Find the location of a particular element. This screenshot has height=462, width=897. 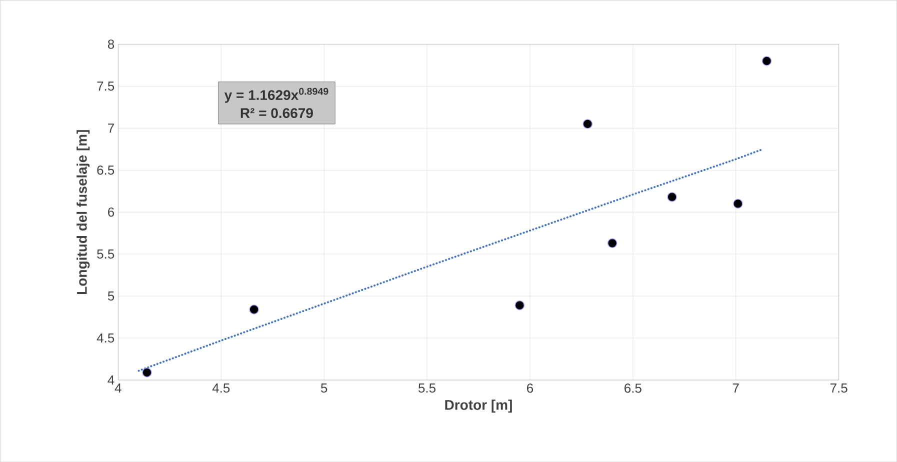

y-tick-label: 4.5 is located at coordinates (105, 337).